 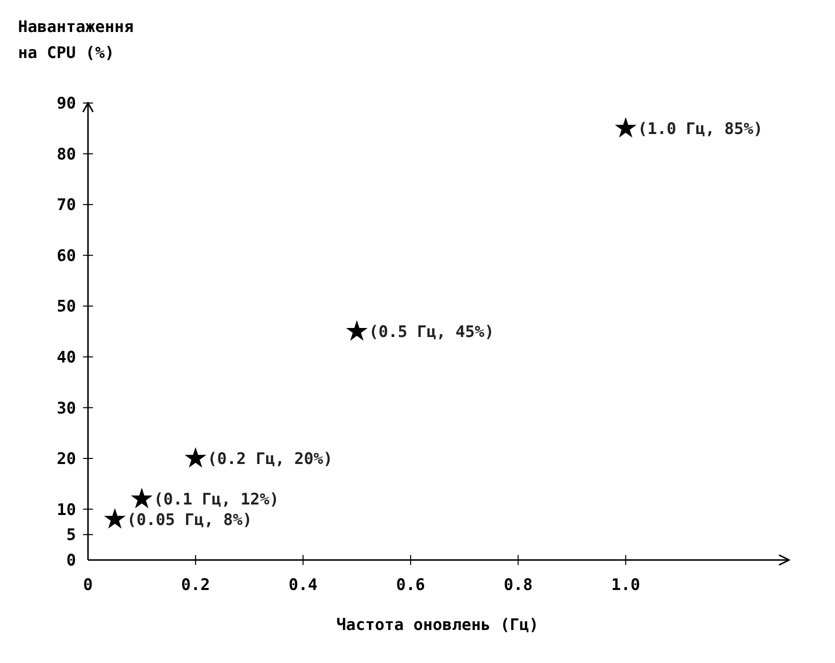 What do you see at coordinates (411, 584) in the screenshot?
I see `x-tick-label: 0.6` at bounding box center [411, 584].